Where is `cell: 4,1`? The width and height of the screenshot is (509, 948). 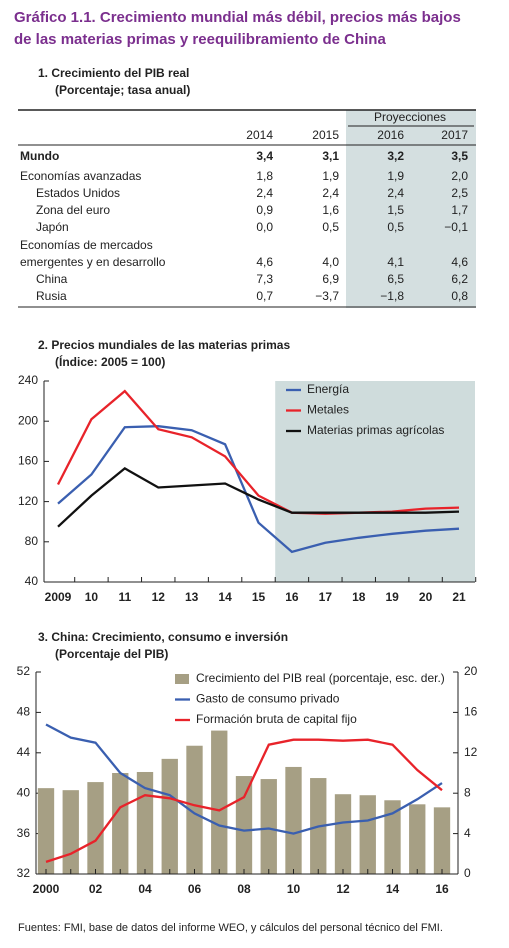 cell: 4,1 is located at coordinates (395, 262).